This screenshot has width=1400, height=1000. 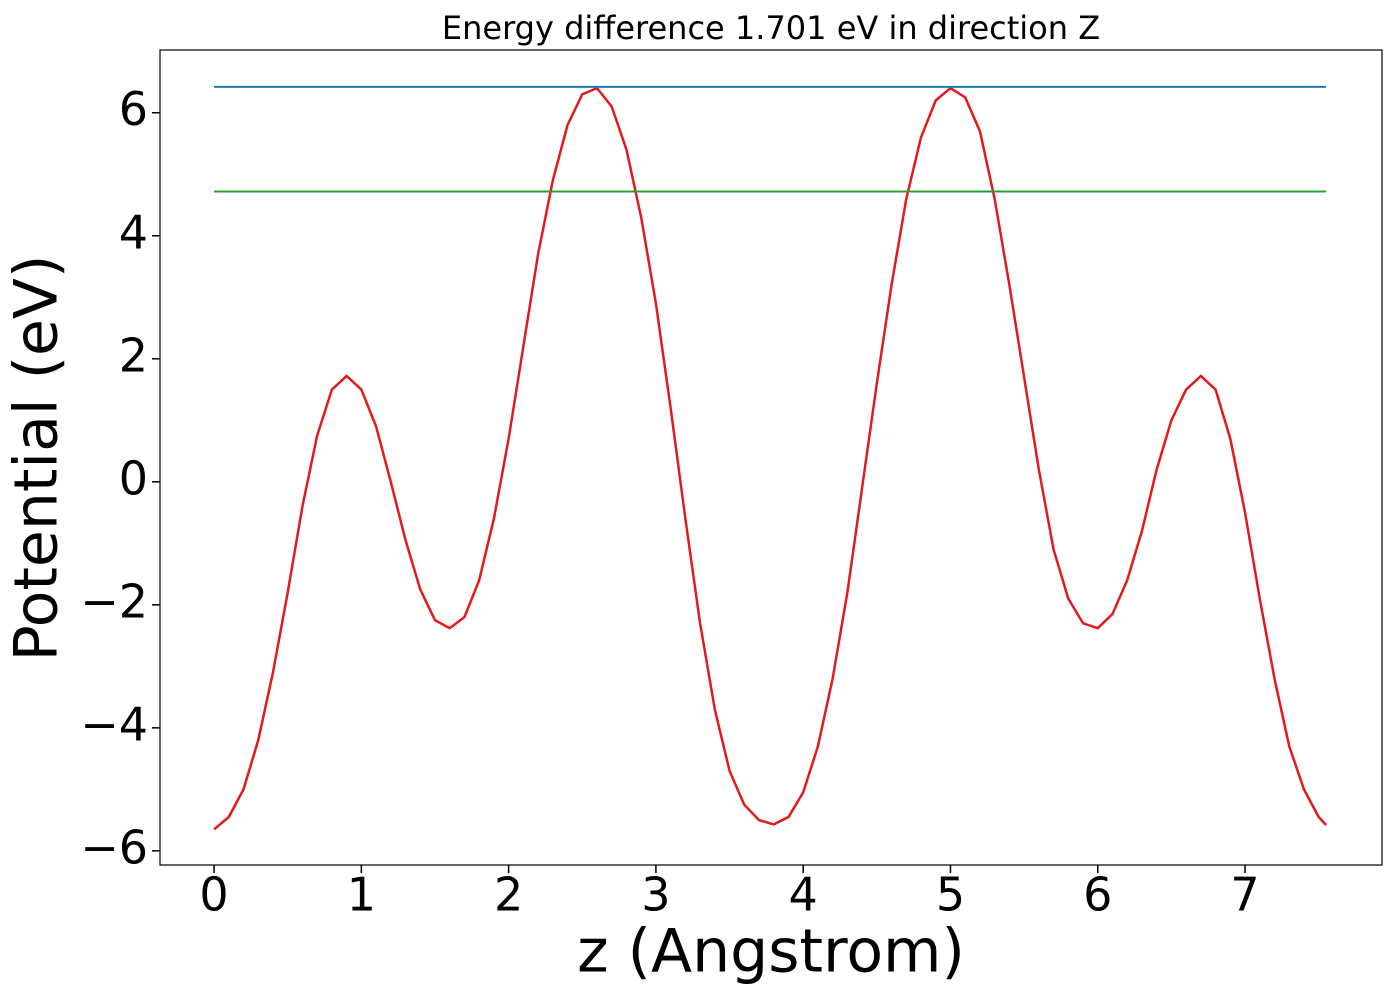 I want to click on y-tick-label: 4, so click(x=133, y=232).